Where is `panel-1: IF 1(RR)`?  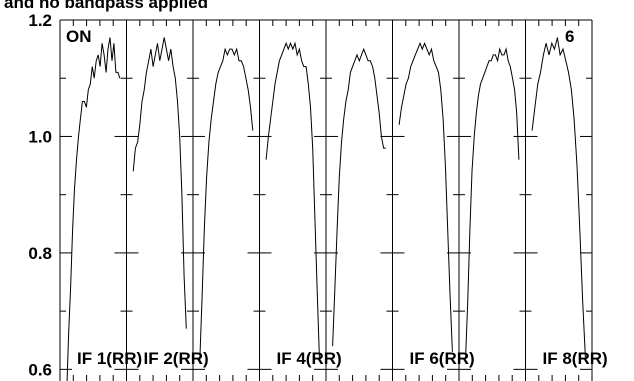 panel-1: IF 1(RR) is located at coordinates (101, 200).